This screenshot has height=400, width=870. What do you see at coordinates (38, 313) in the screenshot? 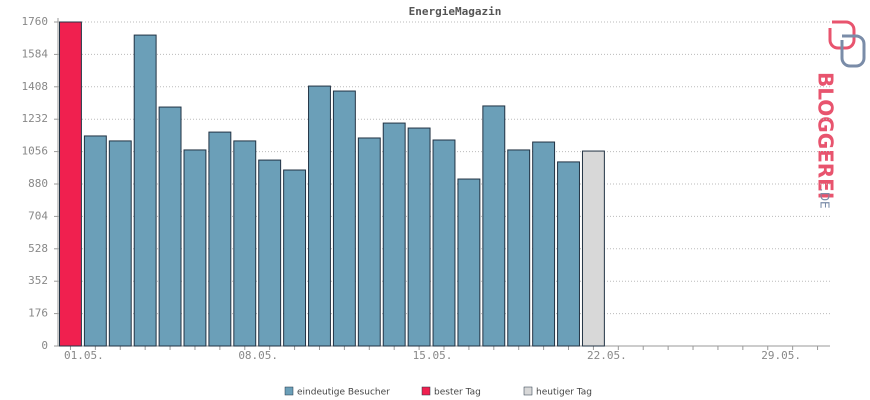
I see `y-tick-label: 176` at bounding box center [38, 313].